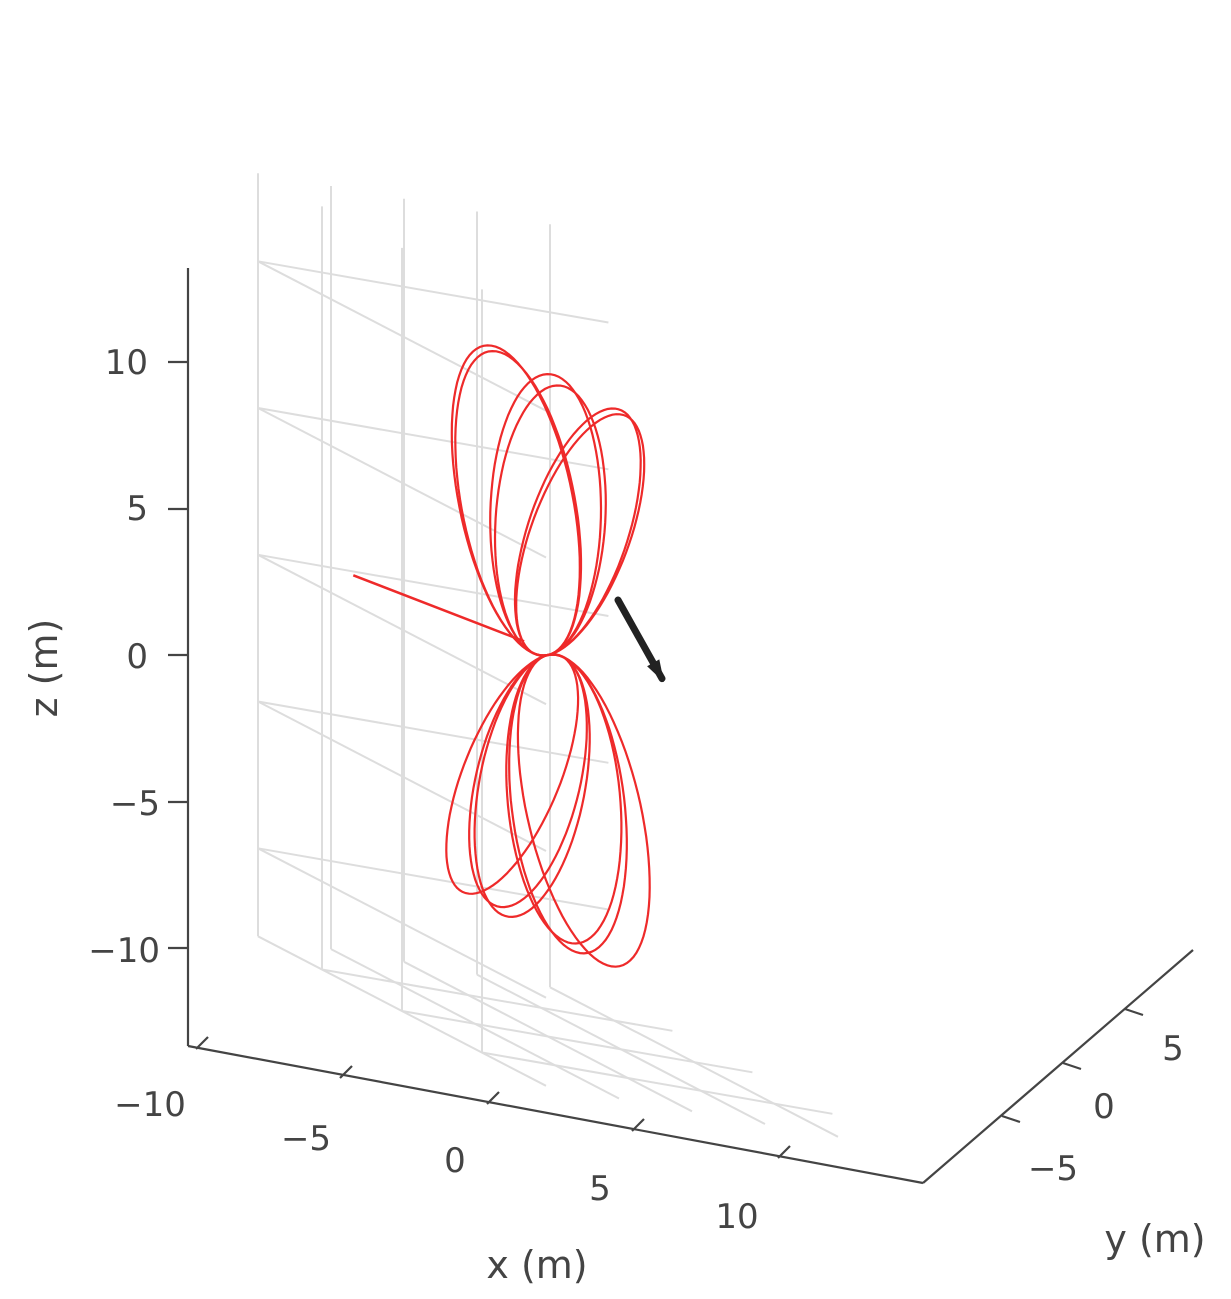 This screenshot has height=1299, width=1231. What do you see at coordinates (150, 1105) in the screenshot?
I see `x-tick-label: −10` at bounding box center [150, 1105].